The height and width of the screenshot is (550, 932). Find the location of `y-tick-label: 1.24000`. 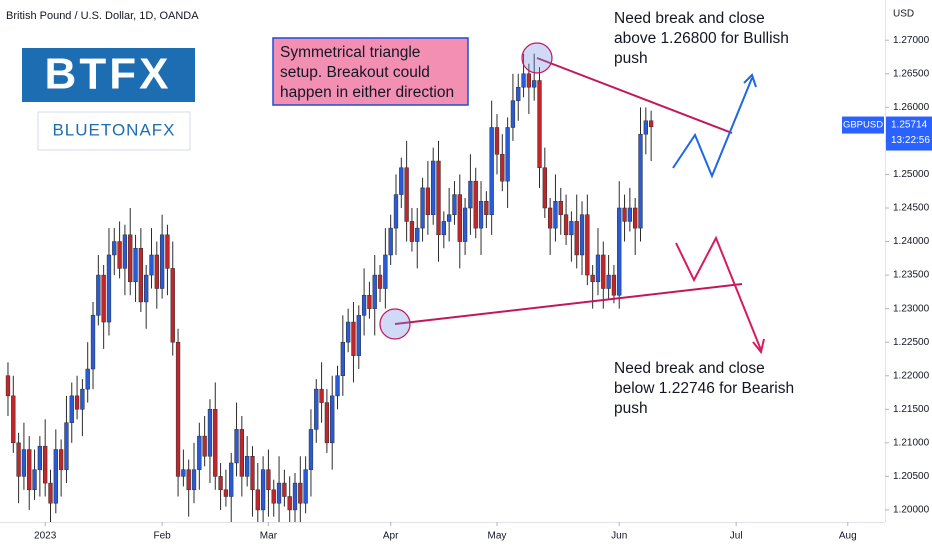

y-tick-label: 1.24000 is located at coordinates (911, 241).